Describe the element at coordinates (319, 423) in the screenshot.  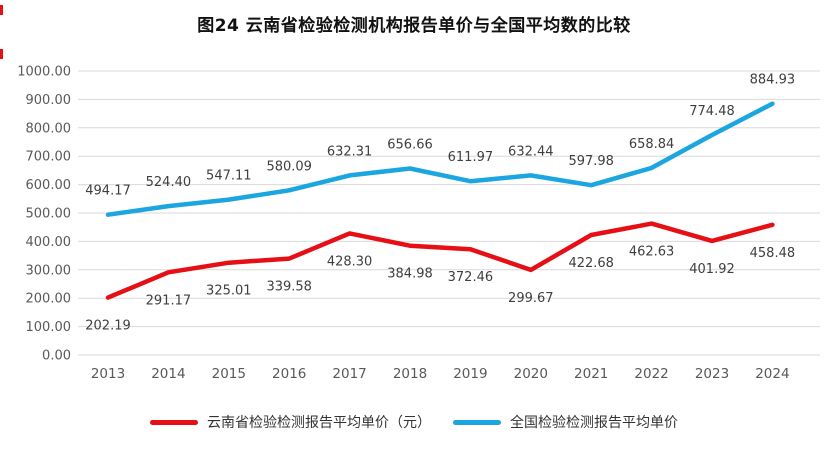
I see `legend-label-yunnan: 云南省检验检测报告平均单价（元）` at that location.